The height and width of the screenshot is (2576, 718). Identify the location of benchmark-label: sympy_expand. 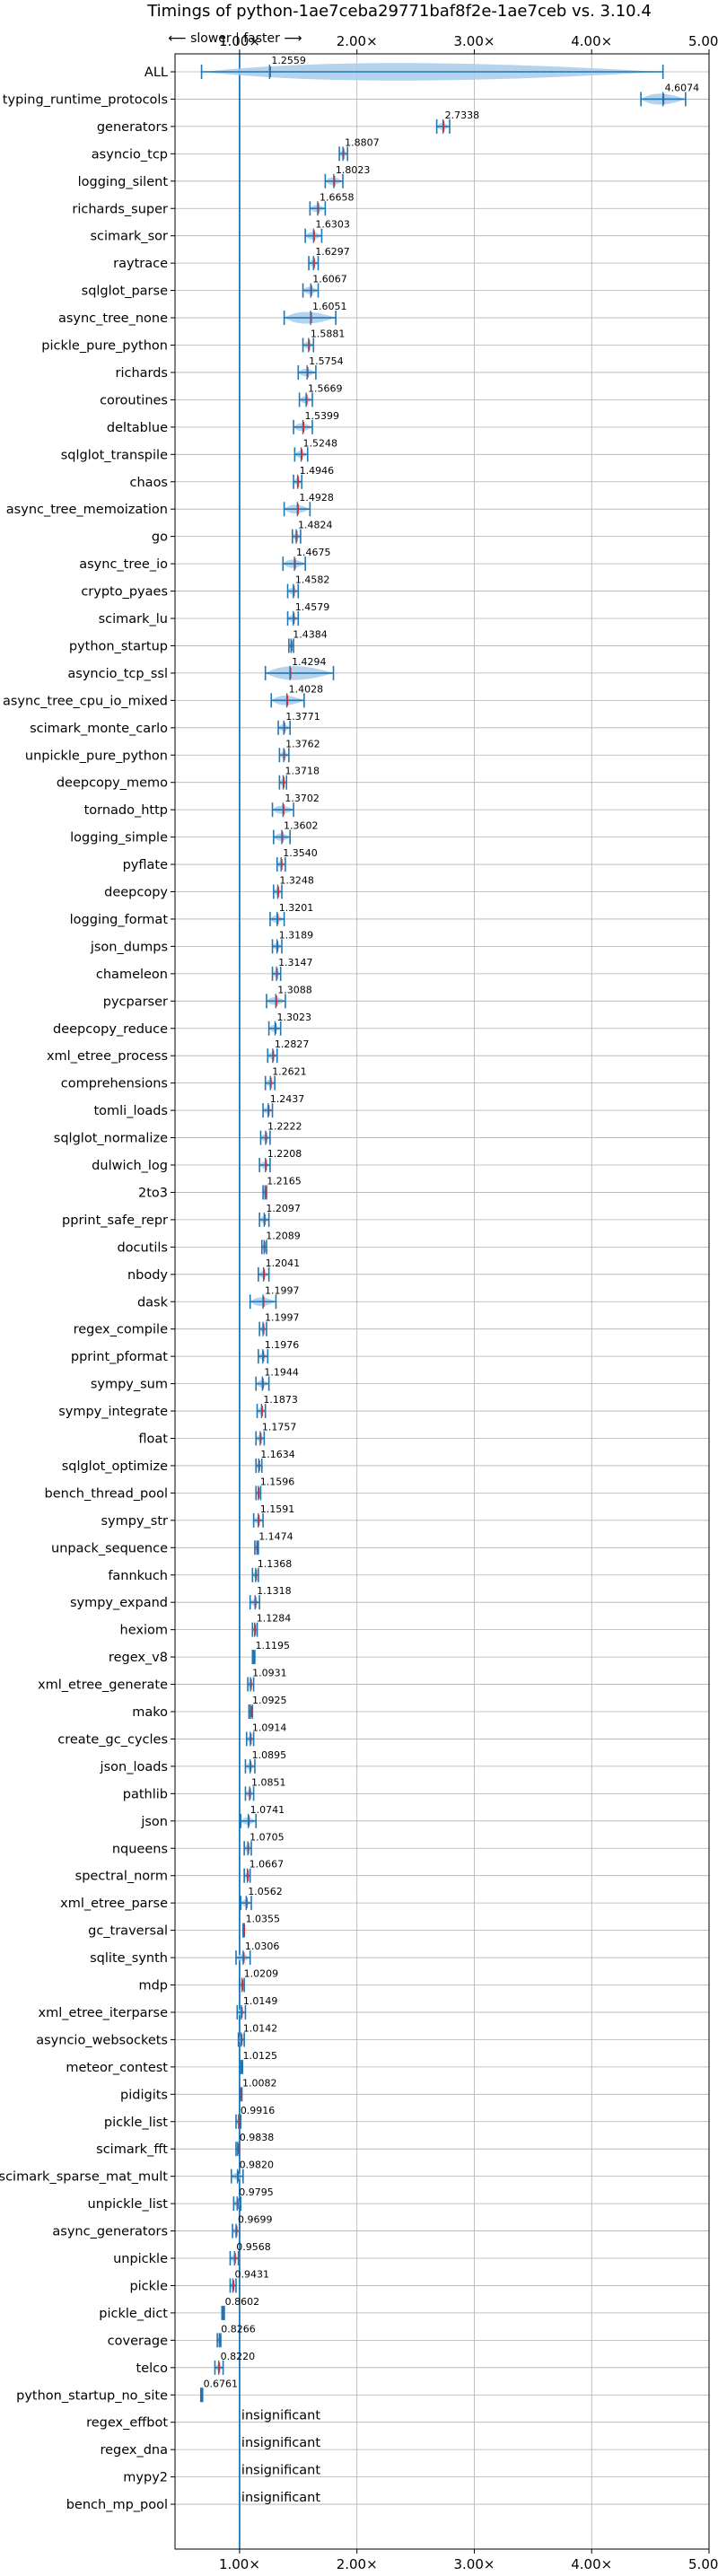
(119, 1603).